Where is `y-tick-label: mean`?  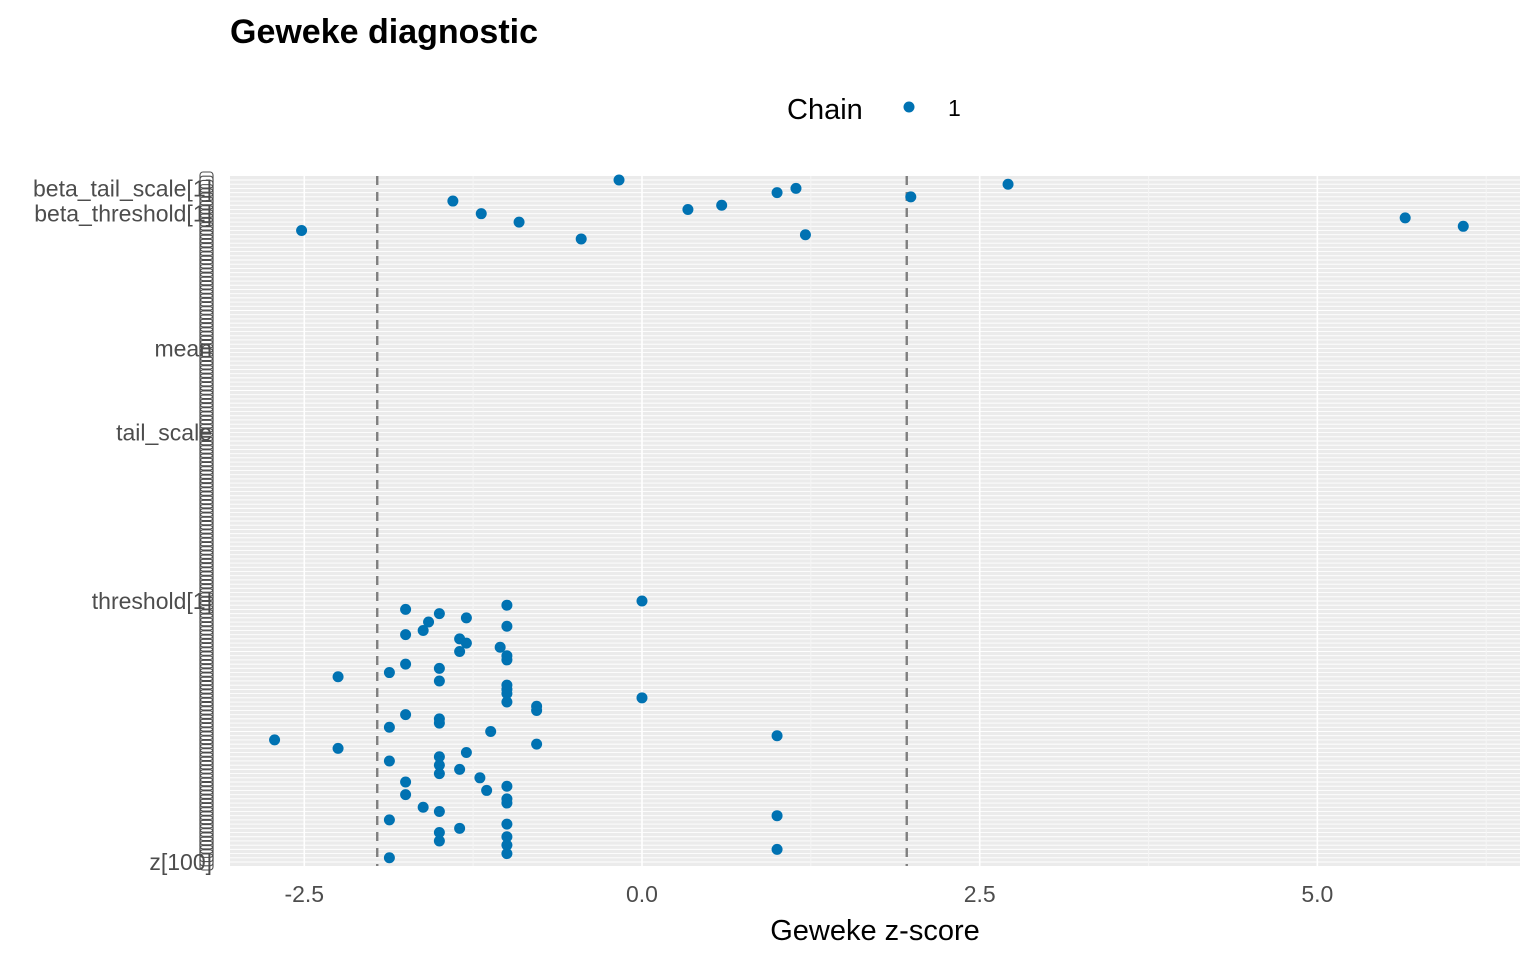
y-tick-label: mean is located at coordinates (183, 348).